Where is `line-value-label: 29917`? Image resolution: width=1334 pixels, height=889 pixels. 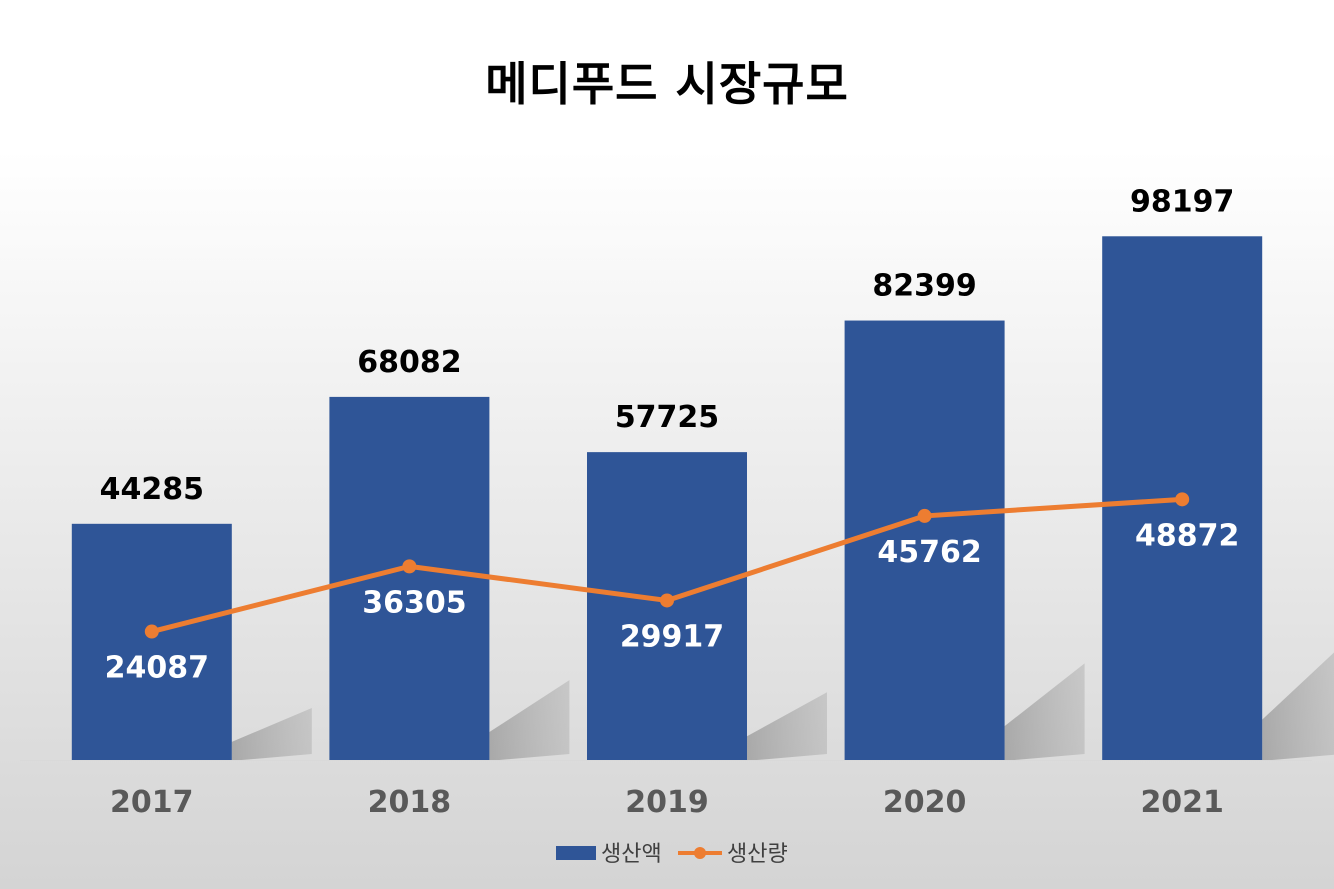
line-value-label: 29917 is located at coordinates (672, 636).